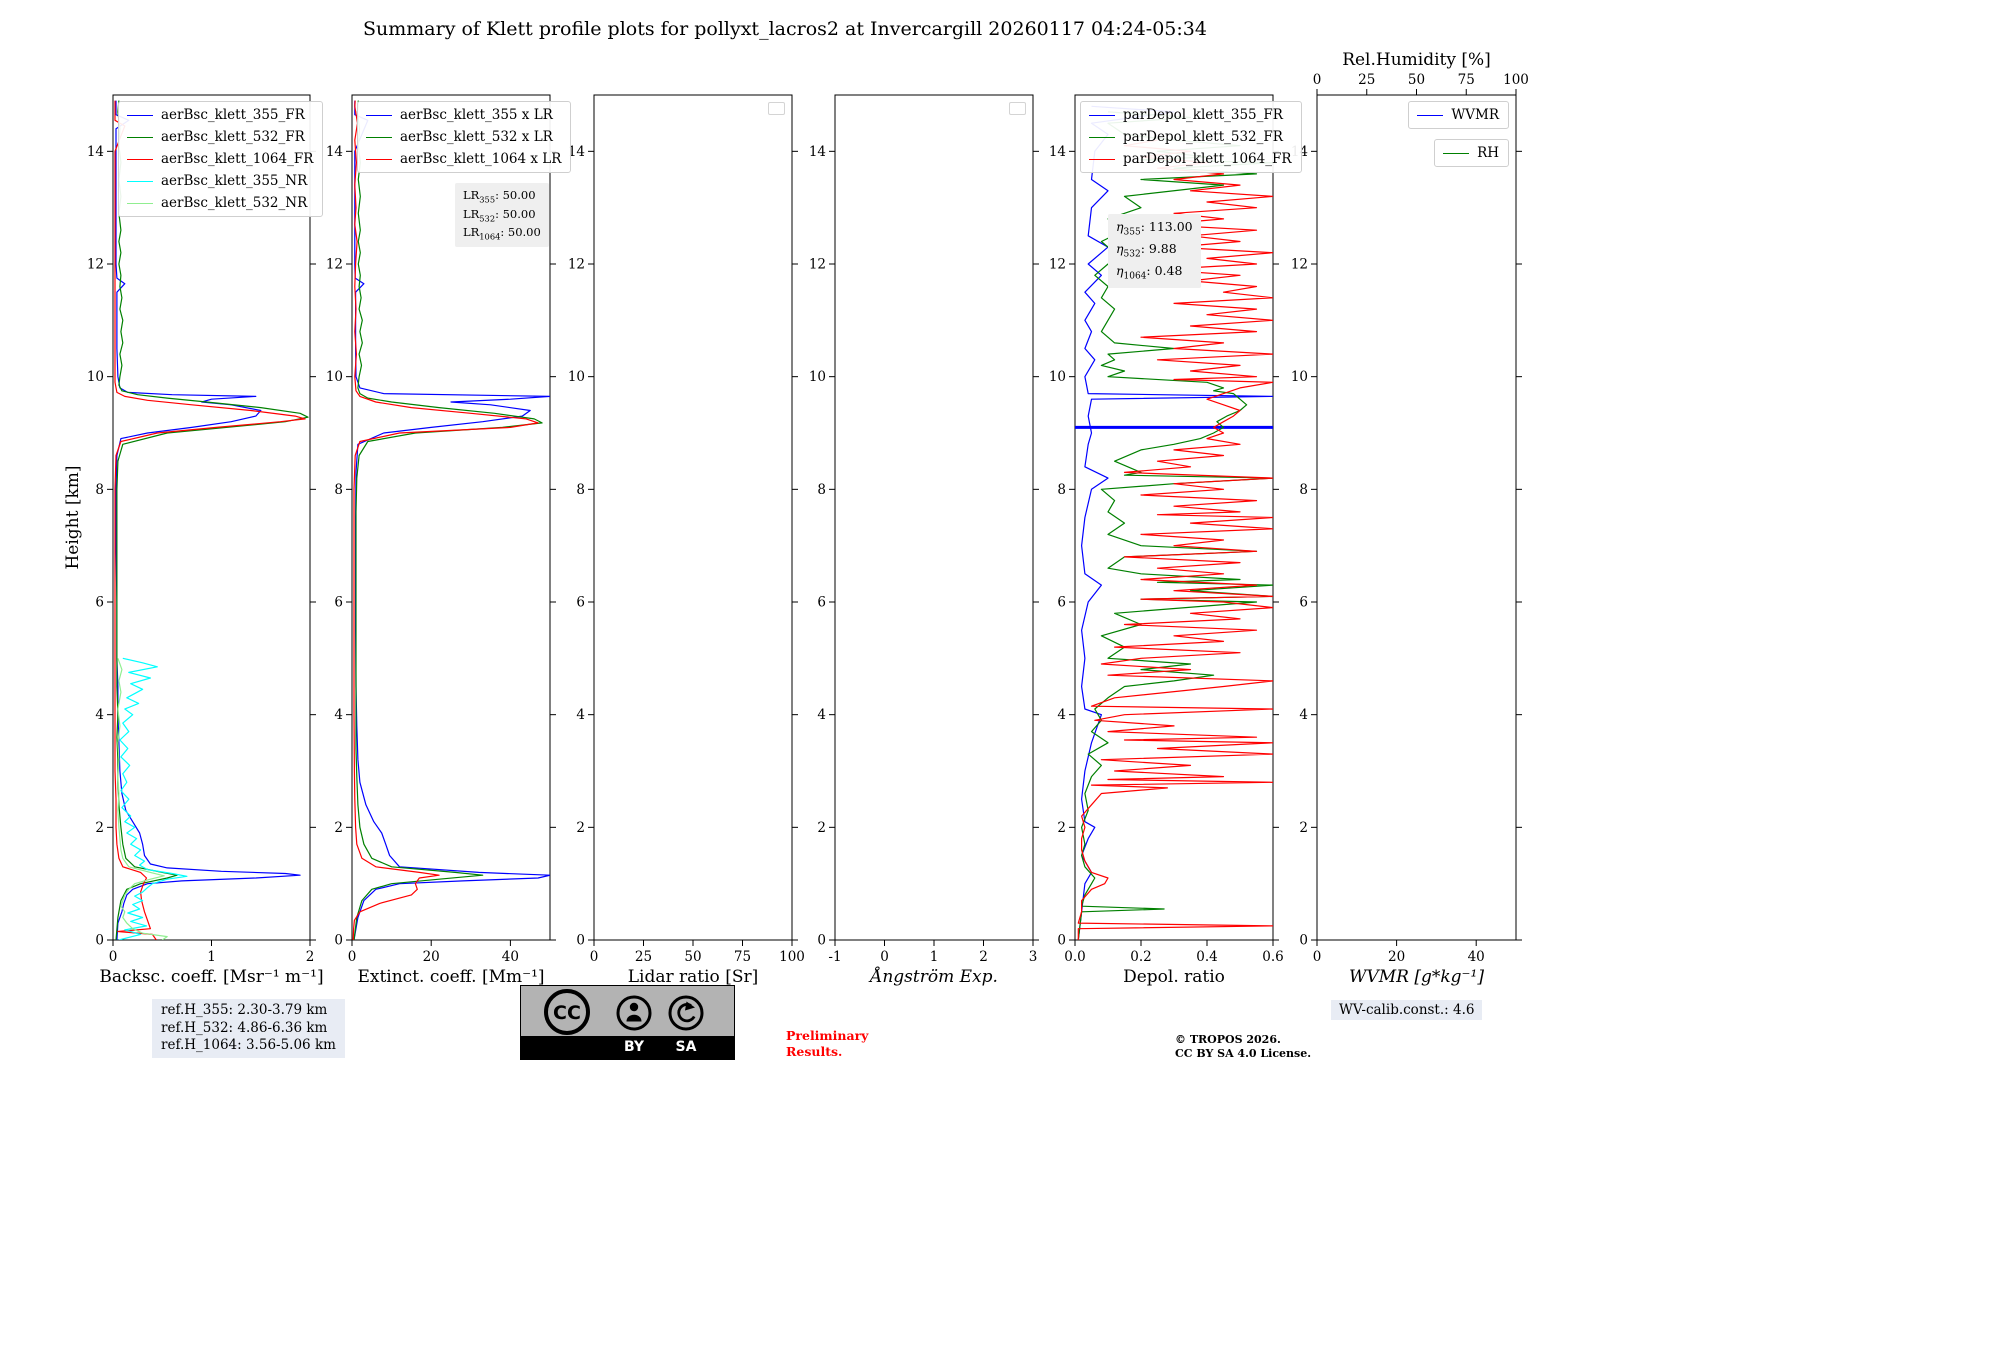 The image size is (2000, 1360). Describe the element at coordinates (153, 798) in the screenshot. I see `series-aerBsc_klett_355_NR` at that location.